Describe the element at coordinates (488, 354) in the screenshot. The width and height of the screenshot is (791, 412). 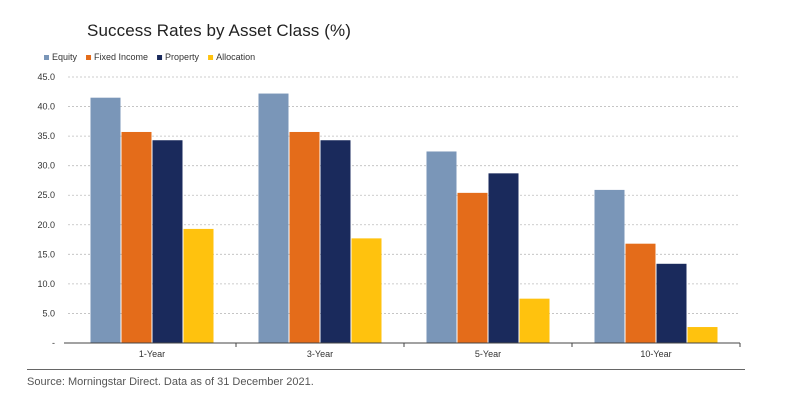
I see `x-tick-label: 5-Year` at that location.